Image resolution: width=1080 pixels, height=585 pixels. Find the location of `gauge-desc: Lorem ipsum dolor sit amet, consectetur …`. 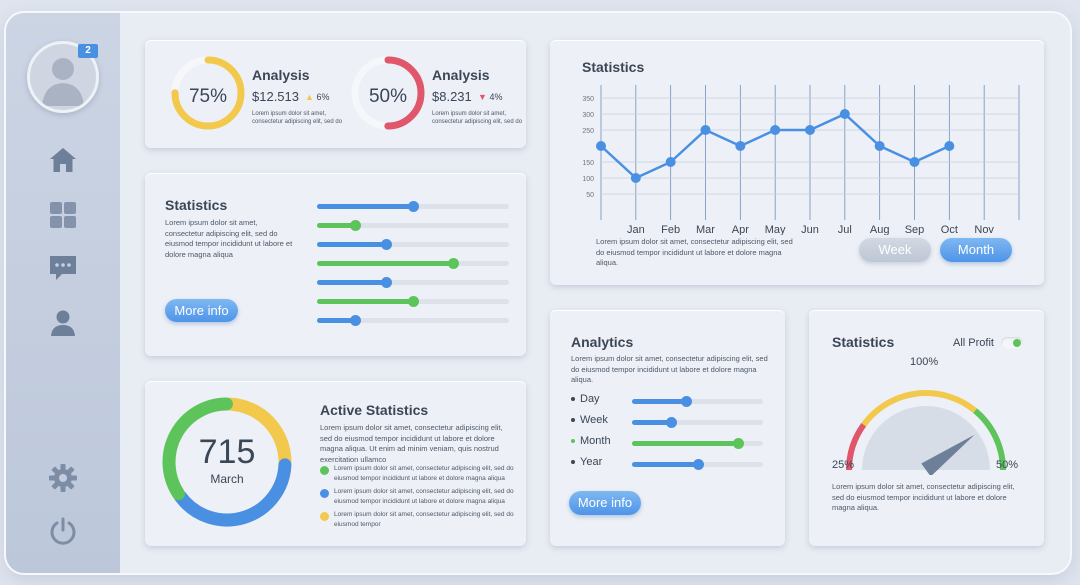

gauge-desc: Lorem ipsum dolor sit amet, consectetur … is located at coordinates (923, 497).